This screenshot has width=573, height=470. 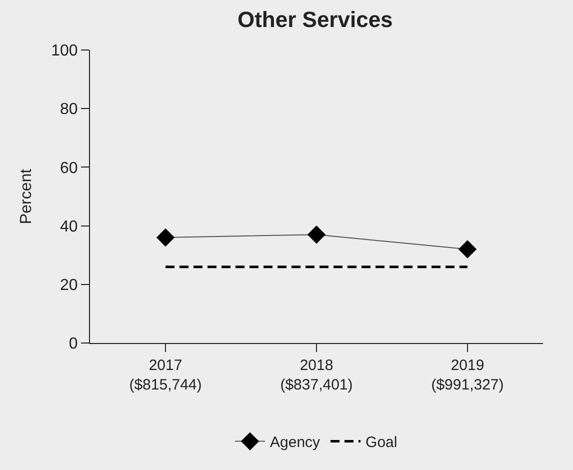 What do you see at coordinates (64, 51) in the screenshot?
I see `y-tick-label: 100` at bounding box center [64, 51].